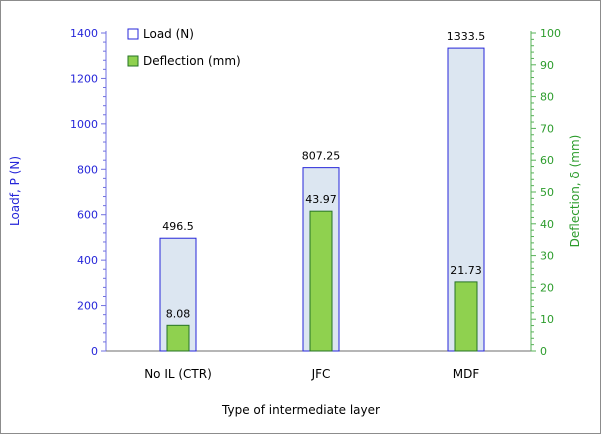 Image resolution: width=601 pixels, height=434 pixels. Describe the element at coordinates (547, 319) in the screenshot. I see `right-tick-label: 10` at that location.